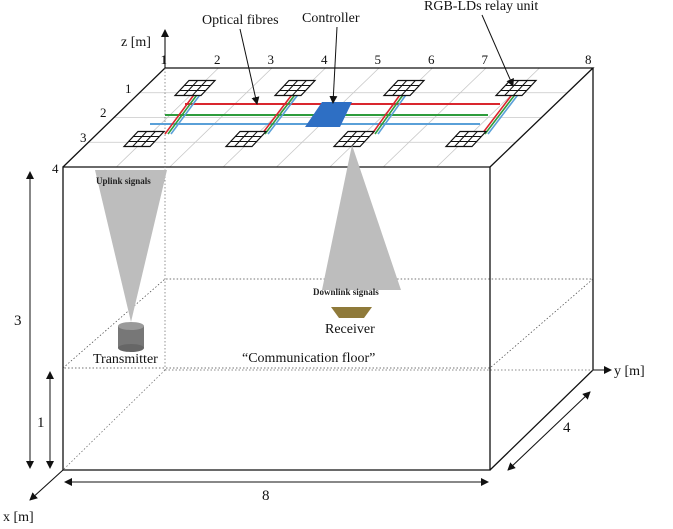  I want to click on column-number-label: 5, so click(378, 59).